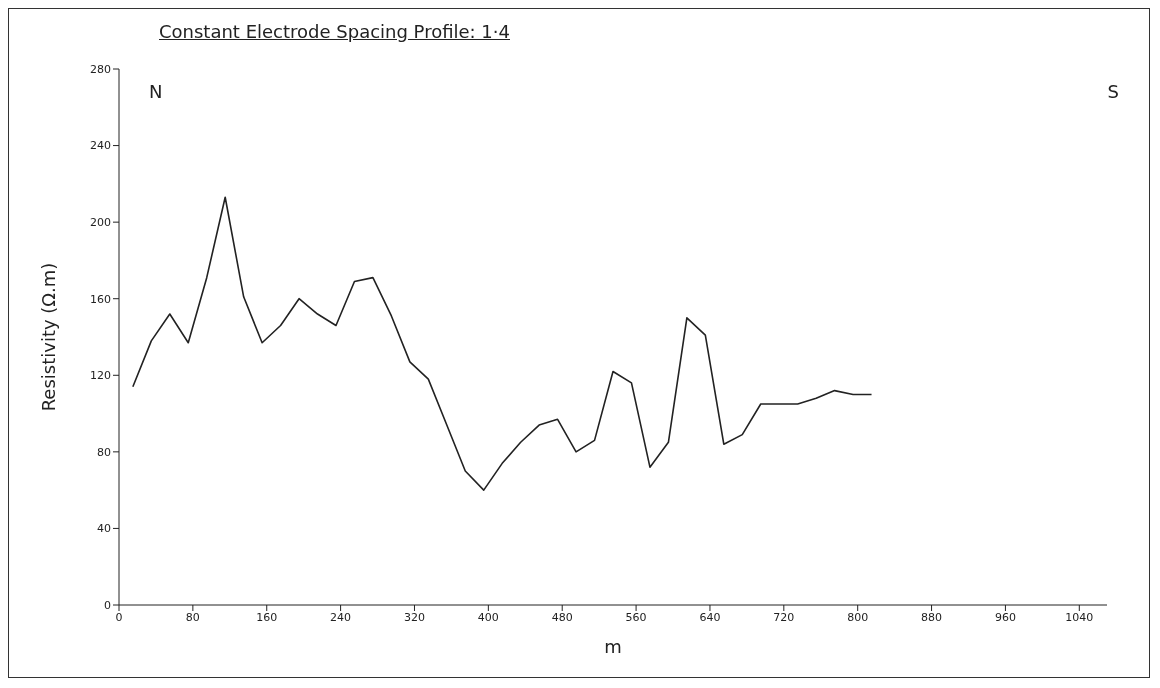  I want to click on chart-title: Constant Electrode Spacing Profile: 1·4, so click(334, 31).